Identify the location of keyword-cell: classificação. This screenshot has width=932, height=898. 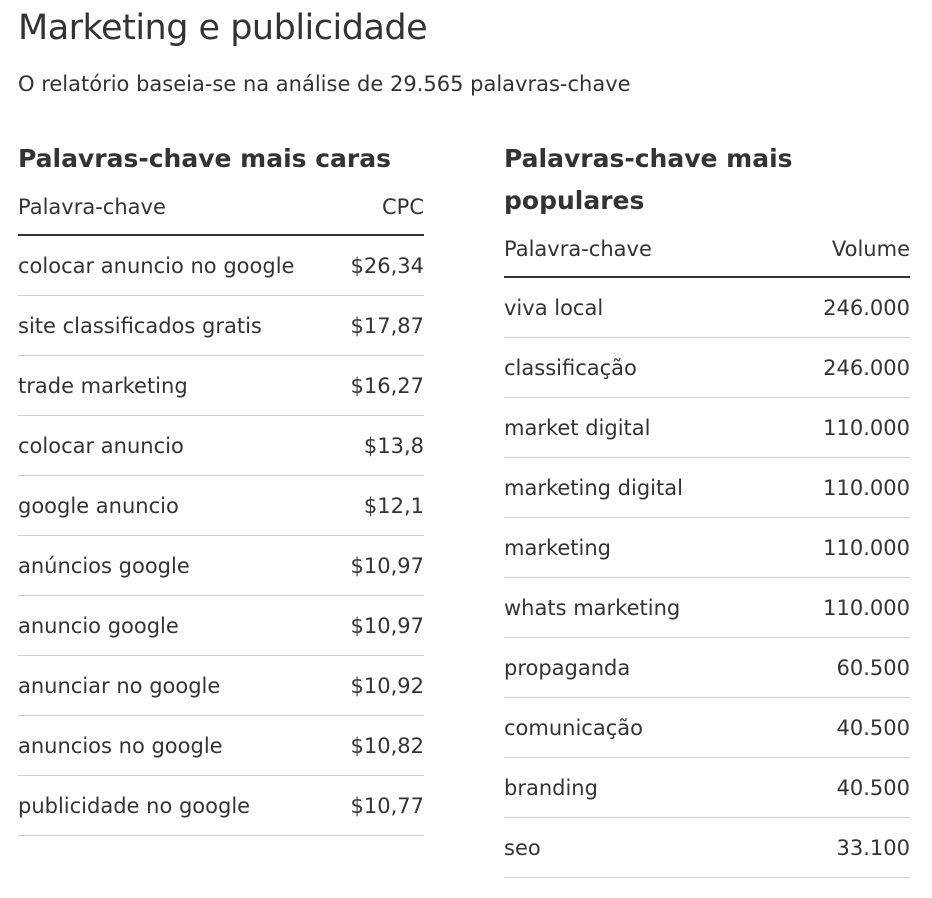
(641, 367).